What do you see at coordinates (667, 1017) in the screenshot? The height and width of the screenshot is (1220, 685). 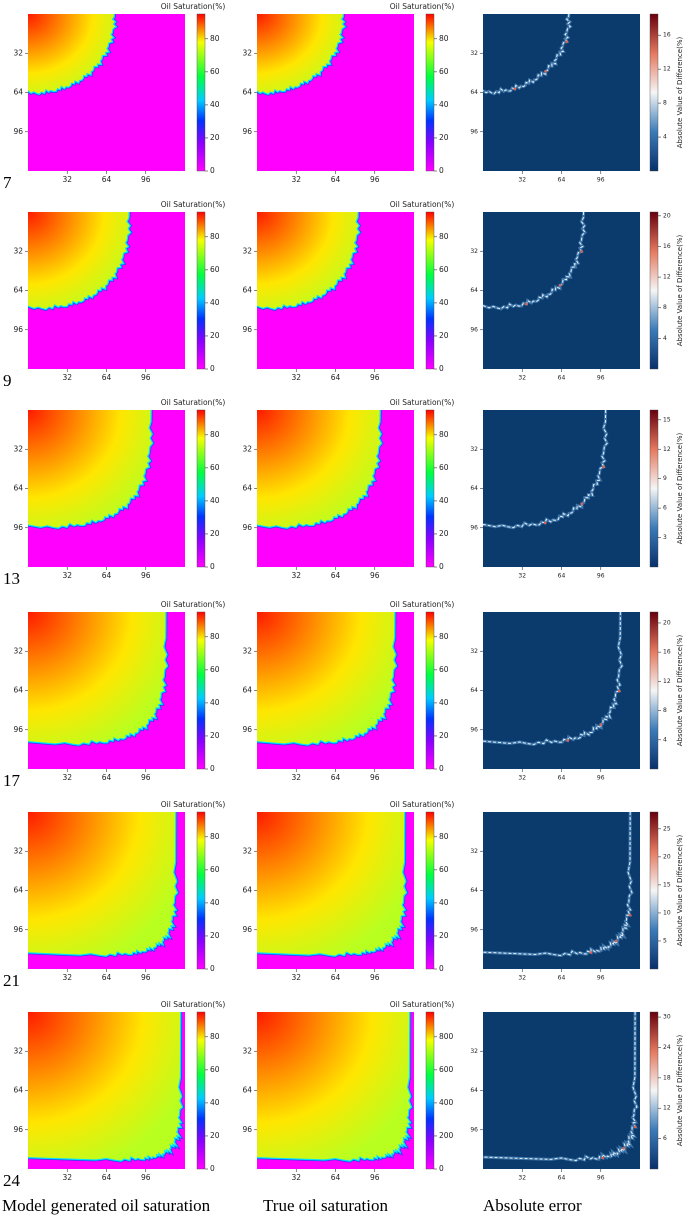 I see `colorbar-tick-label: 30` at bounding box center [667, 1017].